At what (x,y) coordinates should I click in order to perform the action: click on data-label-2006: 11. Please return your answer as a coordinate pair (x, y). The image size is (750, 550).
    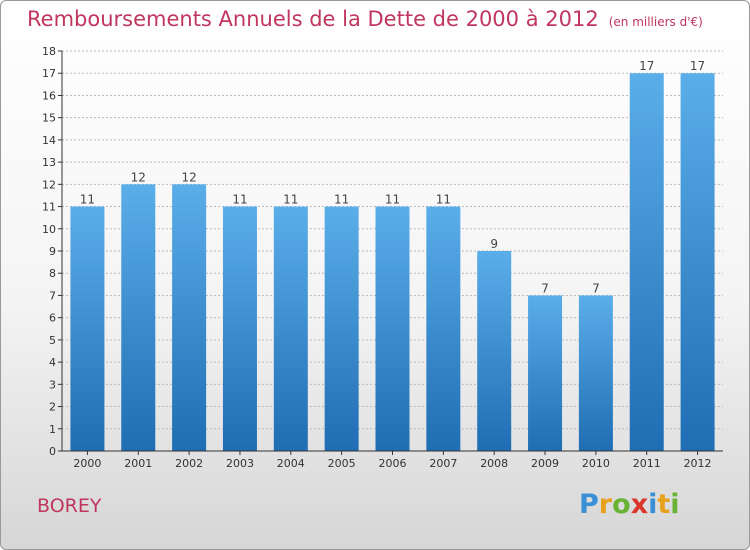
    Looking at the image, I should click on (392, 200).